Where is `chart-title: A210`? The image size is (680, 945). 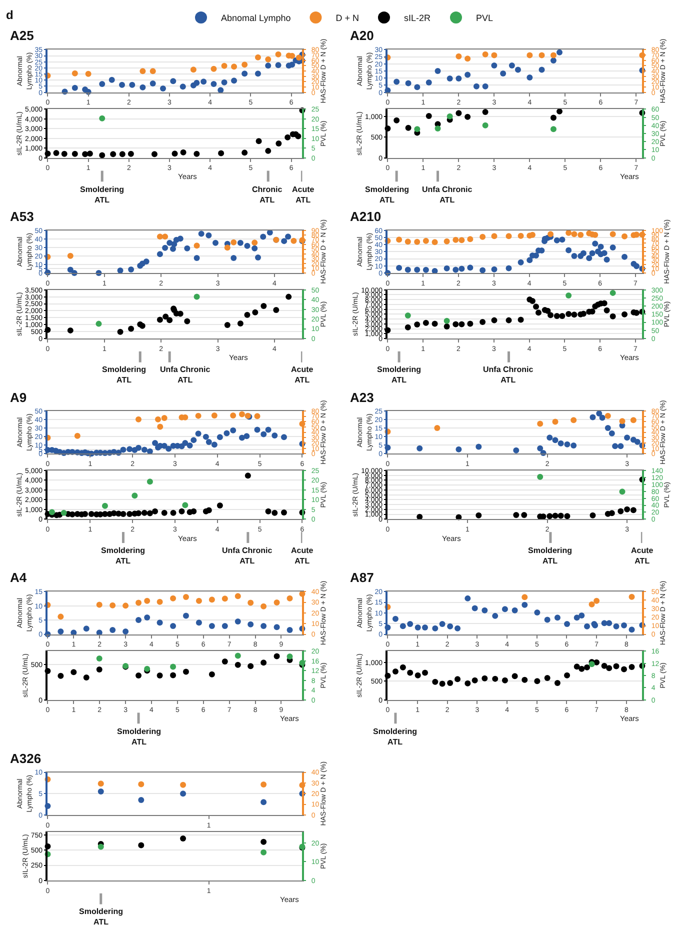 chart-title: A210 is located at coordinates (366, 216).